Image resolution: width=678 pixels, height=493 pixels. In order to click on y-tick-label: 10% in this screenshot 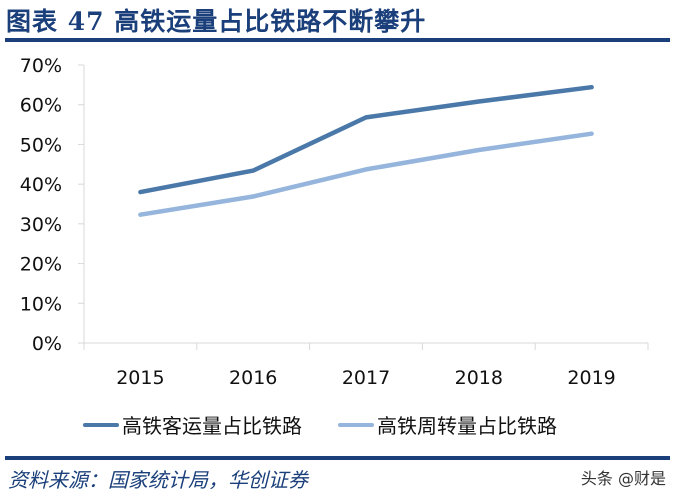, I will do `click(41, 304)`.